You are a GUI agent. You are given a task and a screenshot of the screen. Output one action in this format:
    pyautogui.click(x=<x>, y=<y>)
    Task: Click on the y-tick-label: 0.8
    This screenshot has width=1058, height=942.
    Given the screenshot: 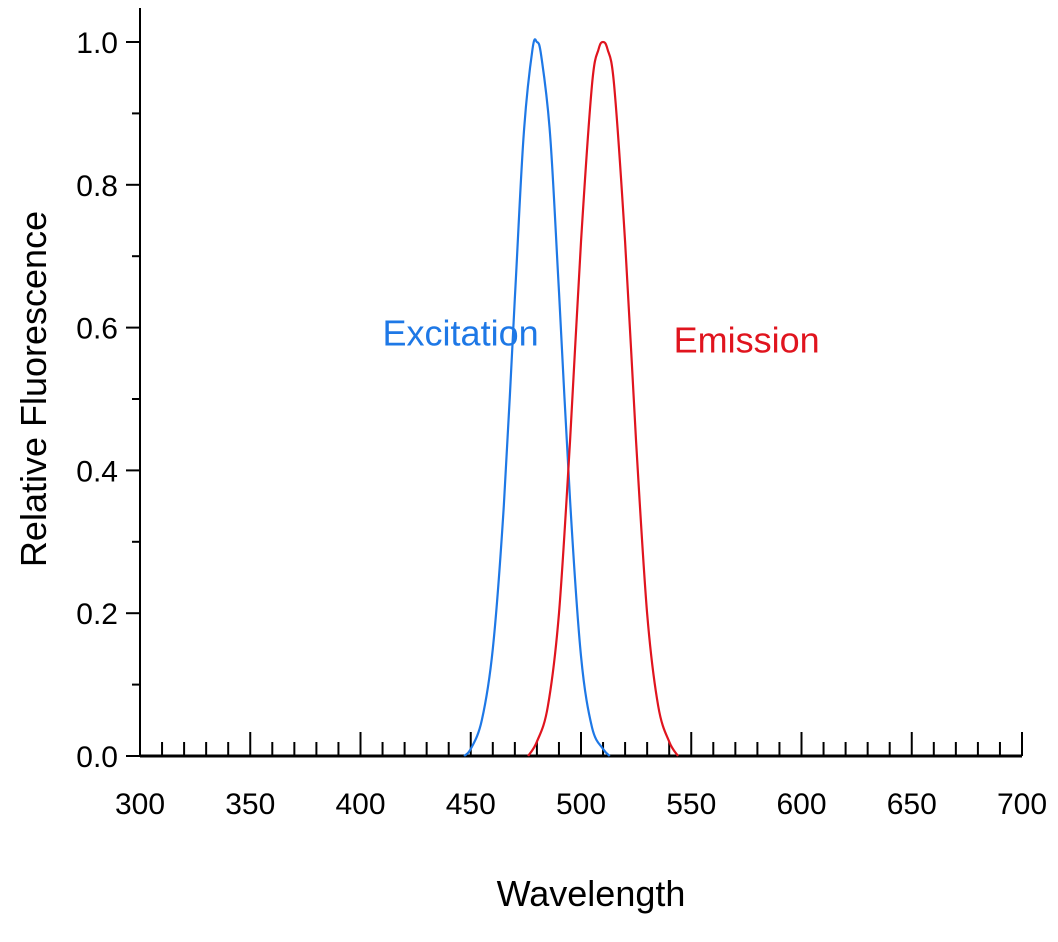 What is the action you would take?
    pyautogui.click(x=97, y=186)
    